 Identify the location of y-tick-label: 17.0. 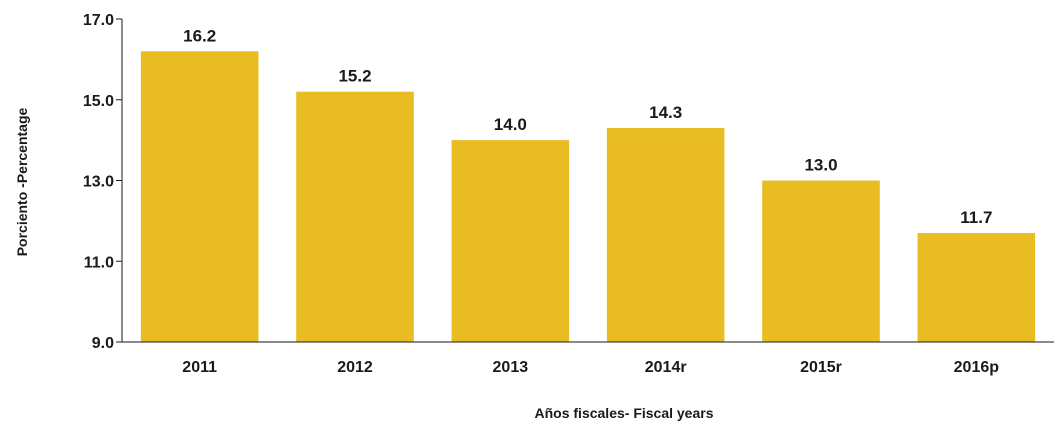
(98, 20).